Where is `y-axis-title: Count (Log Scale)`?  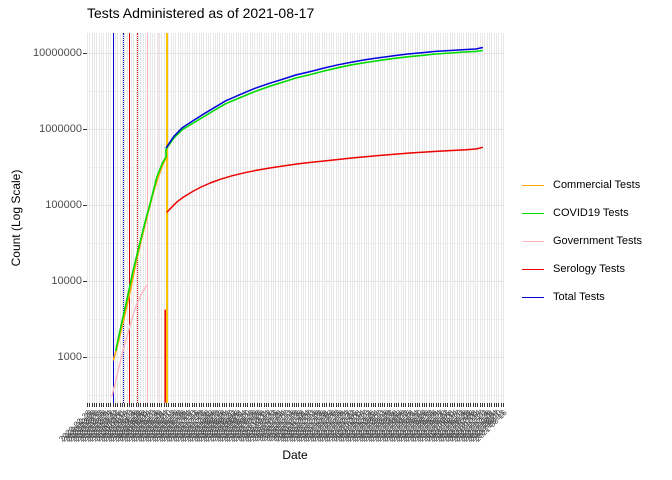 y-axis-title: Count (Log Scale) is located at coordinates (16, 218).